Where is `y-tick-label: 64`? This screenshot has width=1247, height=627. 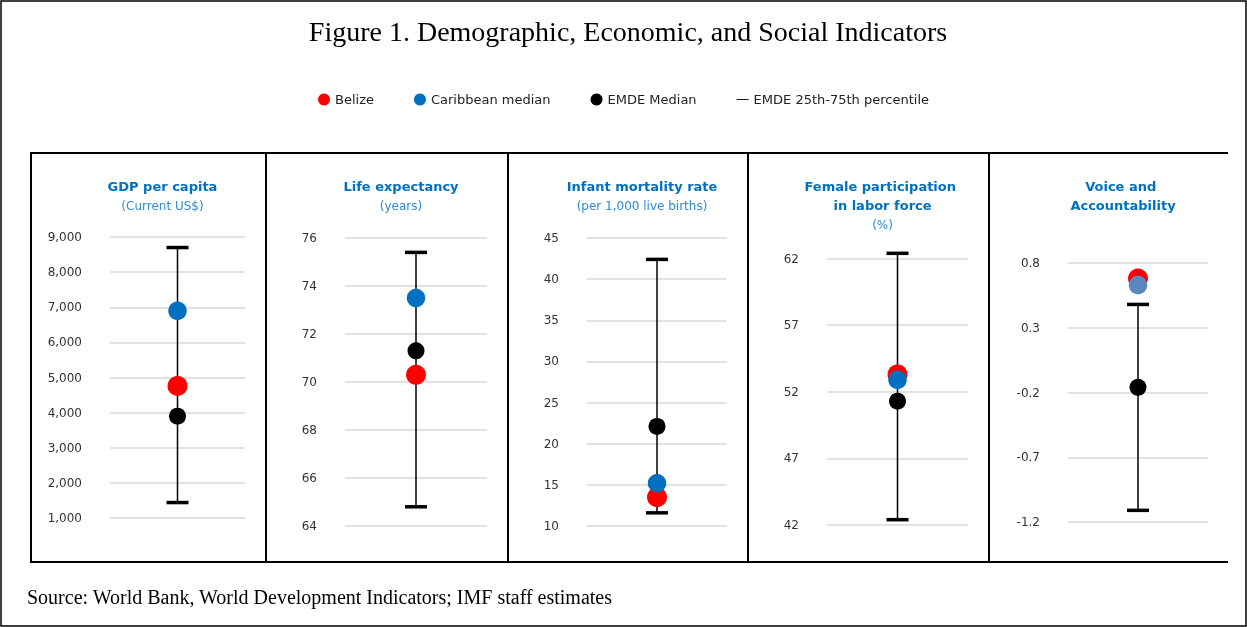
y-tick-label: 64 is located at coordinates (309, 526).